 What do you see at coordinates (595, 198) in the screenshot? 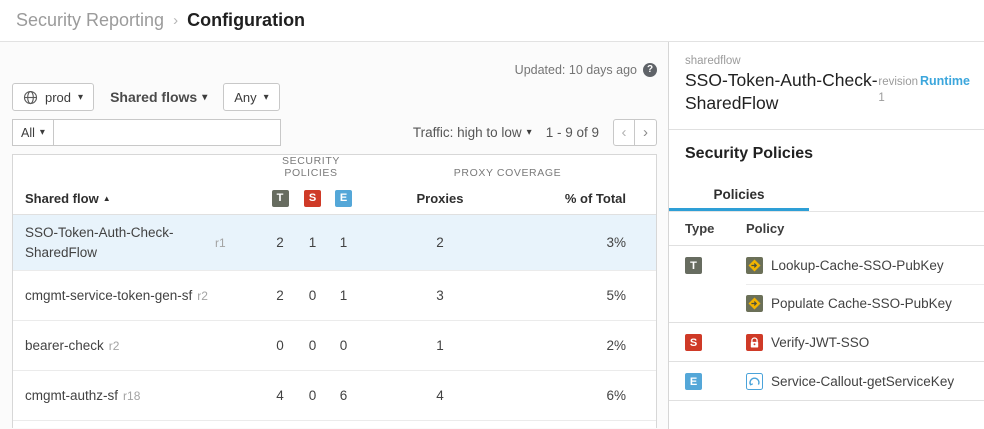
I see `pct-of-total-column-header: % of Total` at bounding box center [595, 198].